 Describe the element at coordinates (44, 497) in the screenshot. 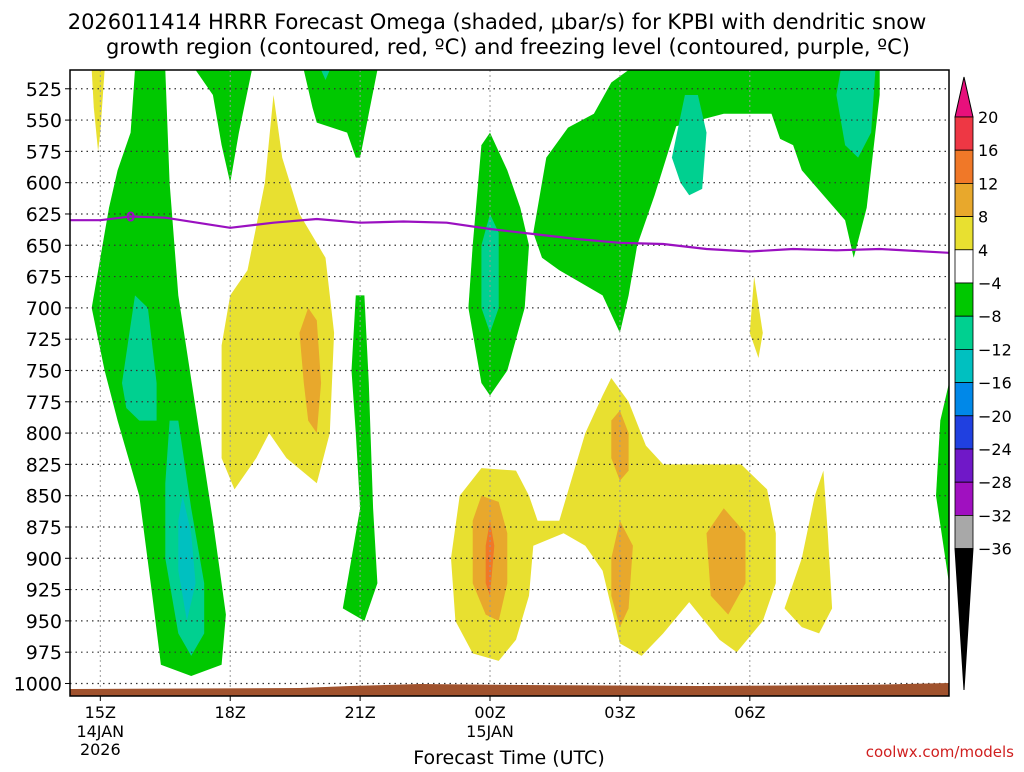

I see `y-tick-label-850: 850` at that location.